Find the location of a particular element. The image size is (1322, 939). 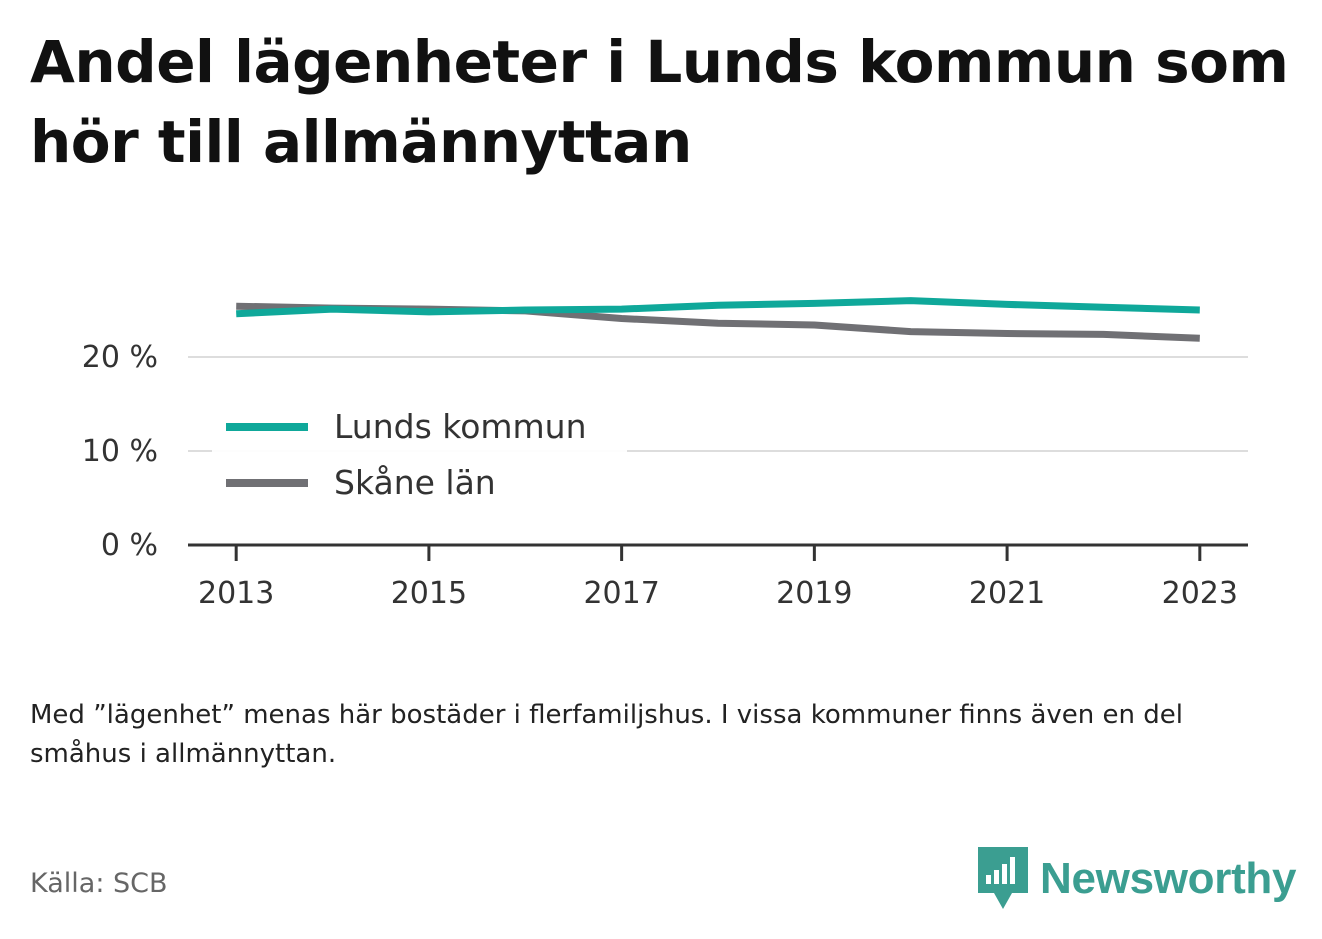

legend-label: Lunds kommun is located at coordinates (460, 426).